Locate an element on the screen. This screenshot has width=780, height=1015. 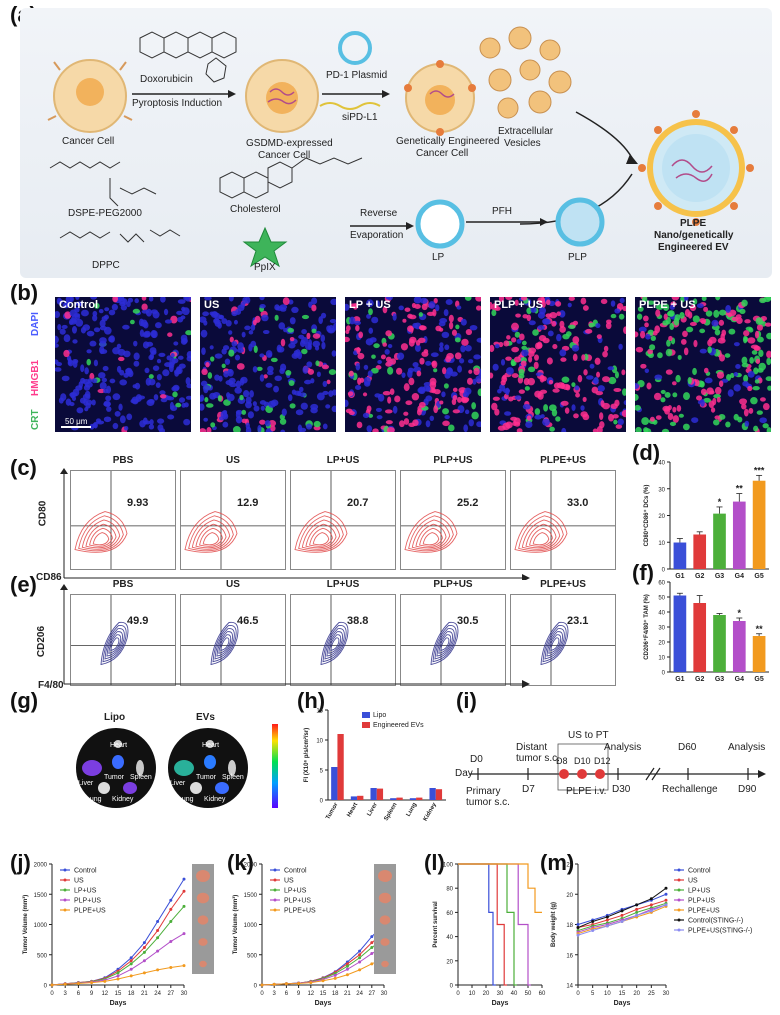
label-reverse: Reverse is located at coordinates (379, 213).